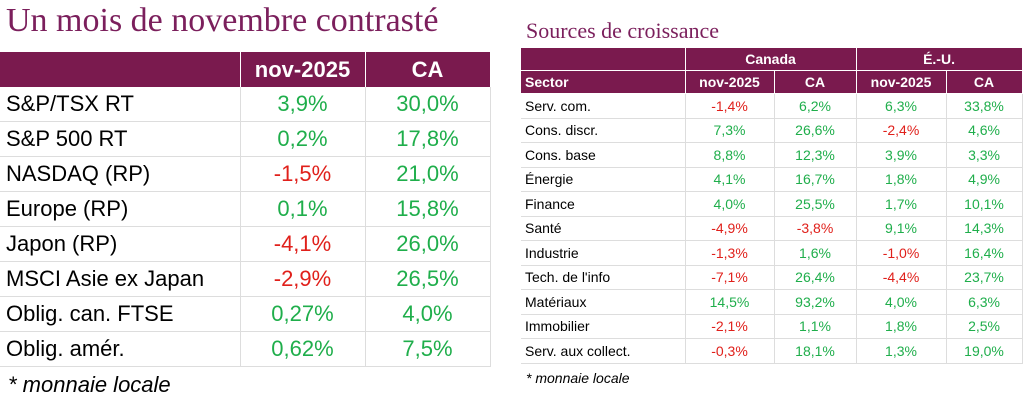 The image size is (1024, 404). I want to click on table-row: Immobilier -2,1% 1,1% 1,8% 2,5%, so click(772, 326).